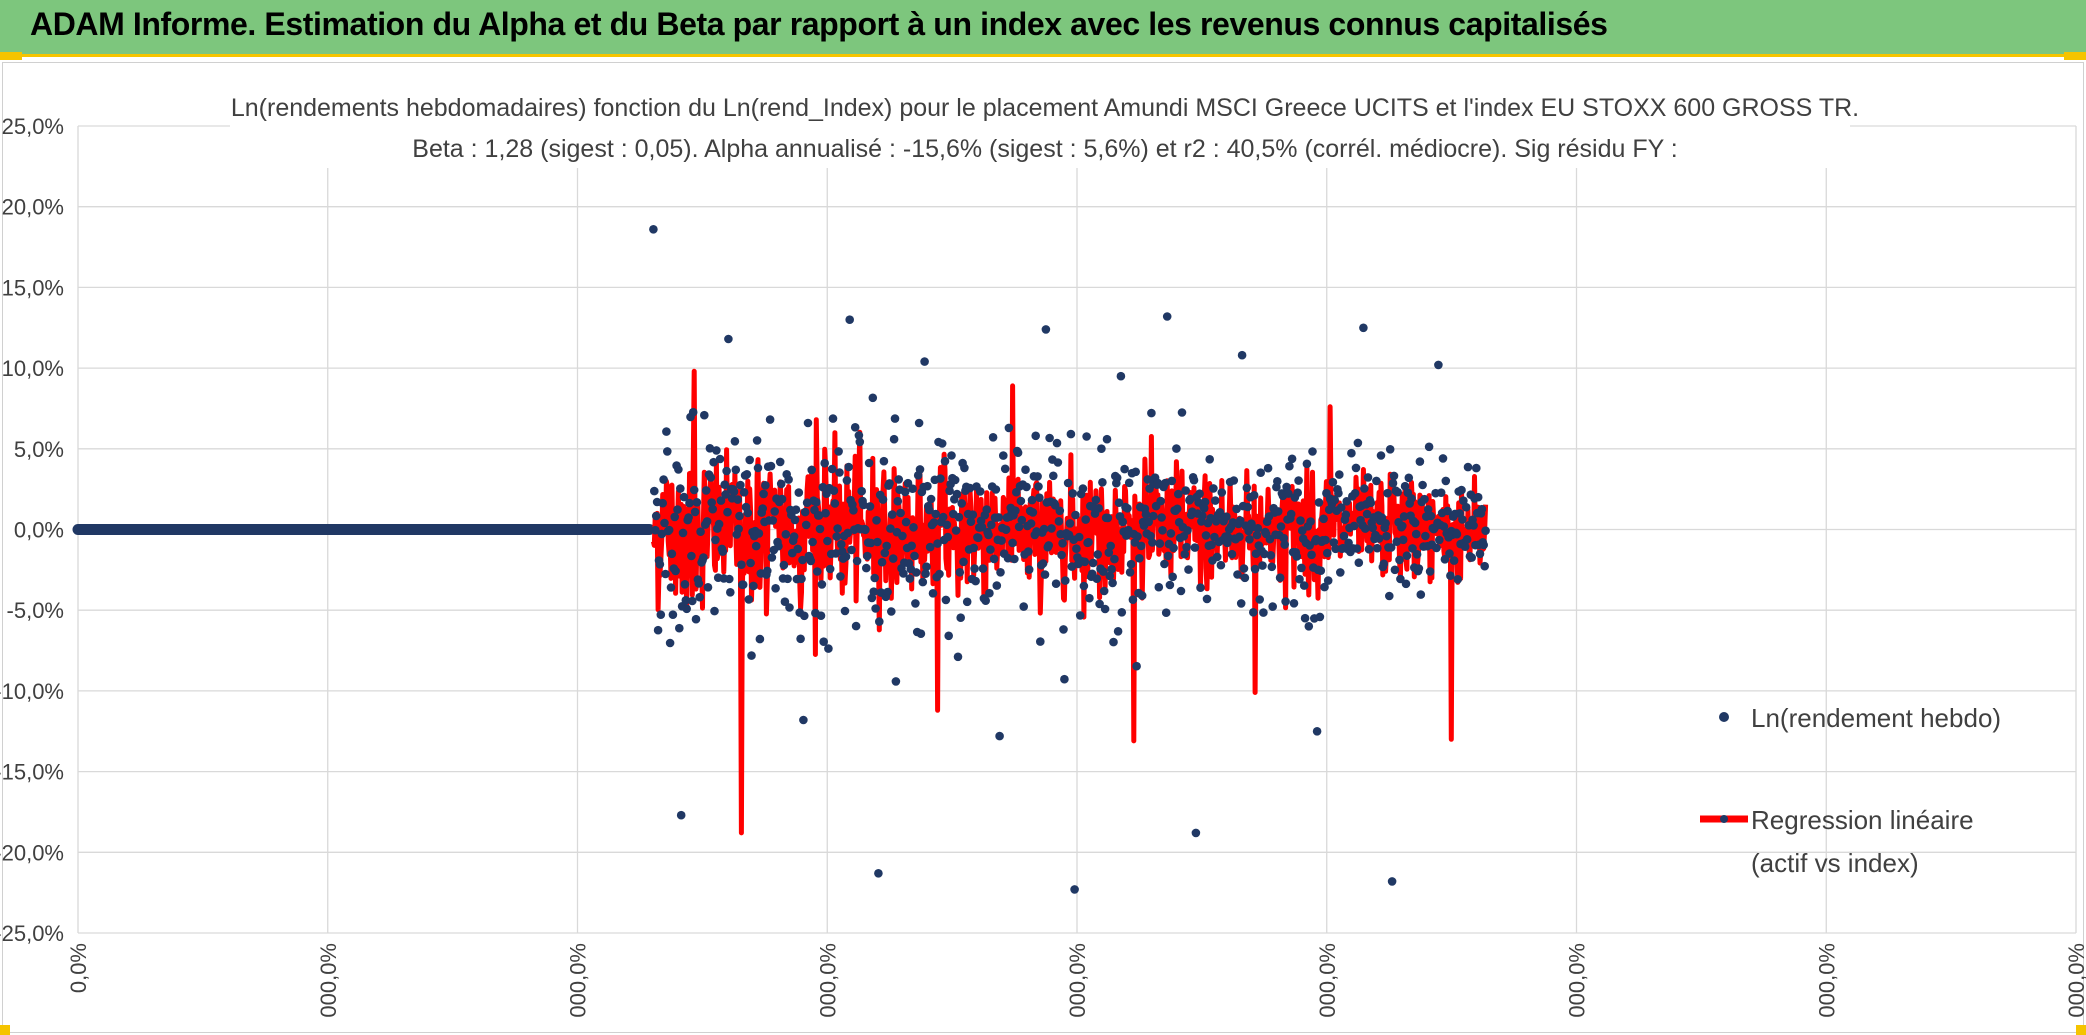  What do you see at coordinates (32, 852) in the screenshot?
I see `y-tick-label: -20,0%` at bounding box center [32, 852].